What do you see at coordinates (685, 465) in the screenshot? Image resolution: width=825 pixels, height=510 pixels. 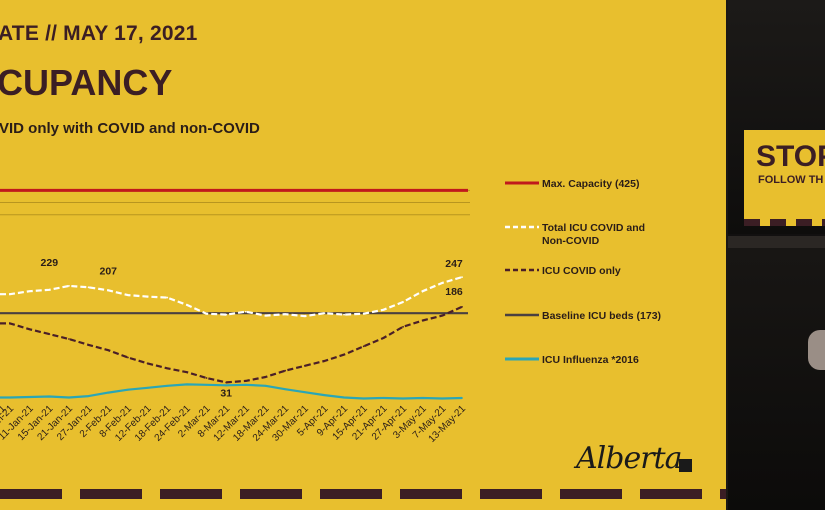 I see `alberta-logo-mark-icon` at bounding box center [685, 465].